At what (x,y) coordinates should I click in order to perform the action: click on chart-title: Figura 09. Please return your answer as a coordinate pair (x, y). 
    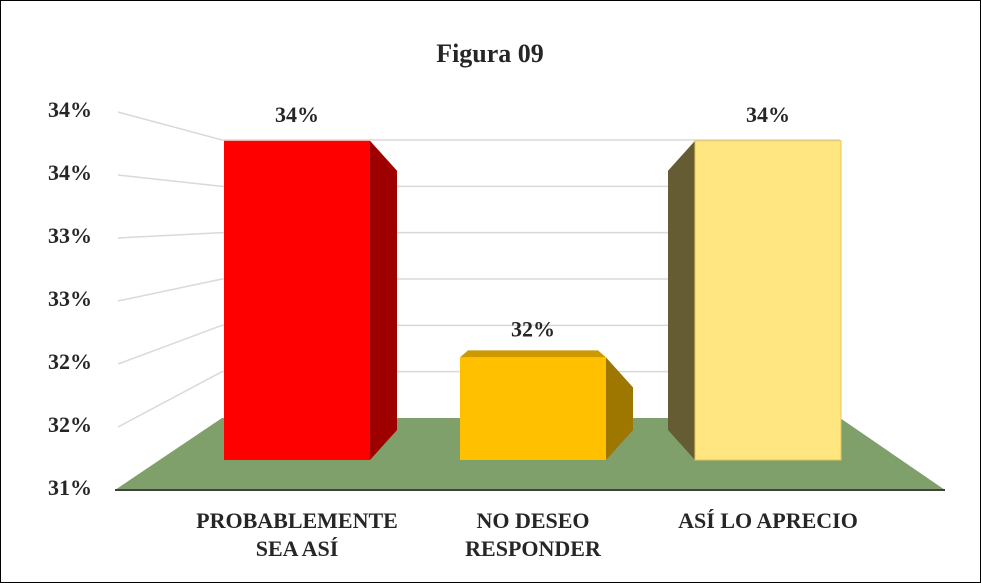
    Looking at the image, I should click on (490, 53).